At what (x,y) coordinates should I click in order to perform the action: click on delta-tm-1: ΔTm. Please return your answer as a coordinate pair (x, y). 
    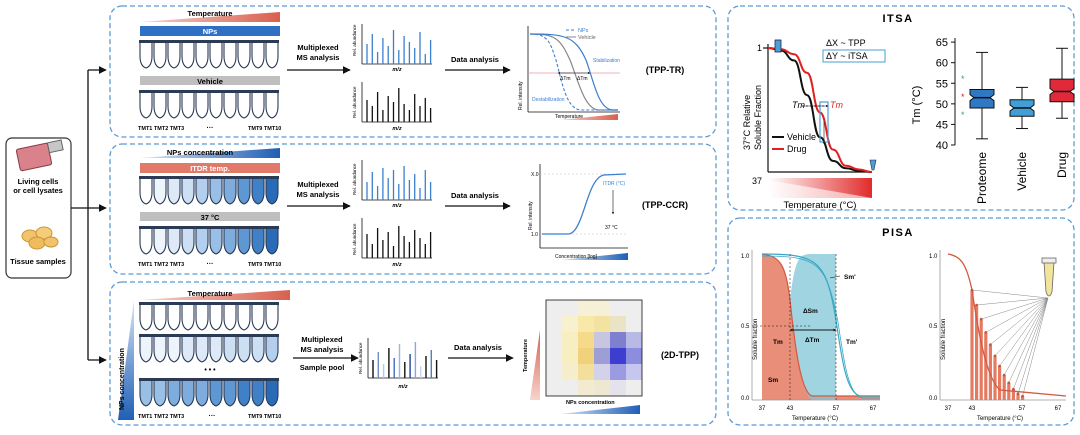
    Looking at the image, I should click on (565, 79).